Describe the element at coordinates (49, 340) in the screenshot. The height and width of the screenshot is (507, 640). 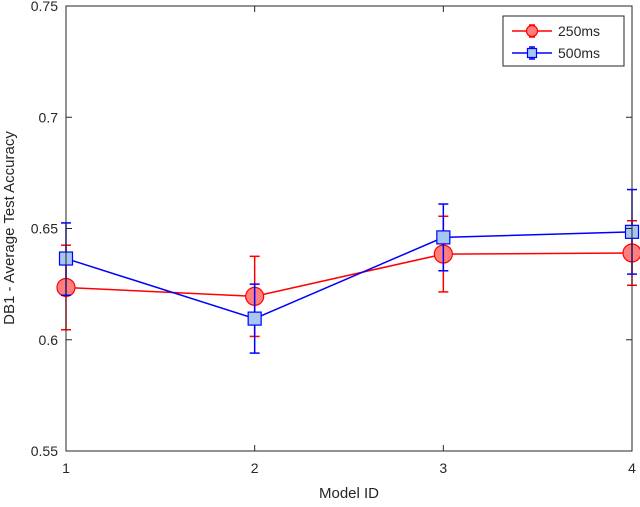
I see `y-tick-label: 0.6` at that location.